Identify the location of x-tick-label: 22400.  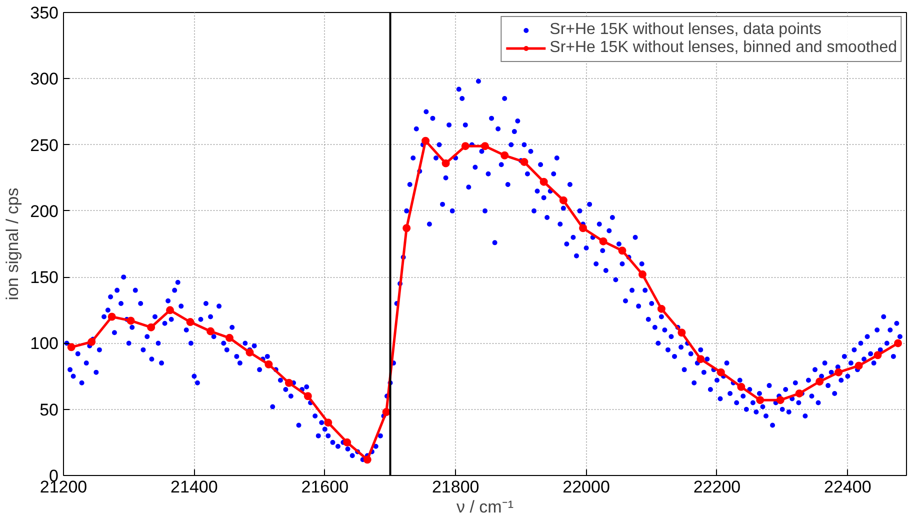
(848, 487).